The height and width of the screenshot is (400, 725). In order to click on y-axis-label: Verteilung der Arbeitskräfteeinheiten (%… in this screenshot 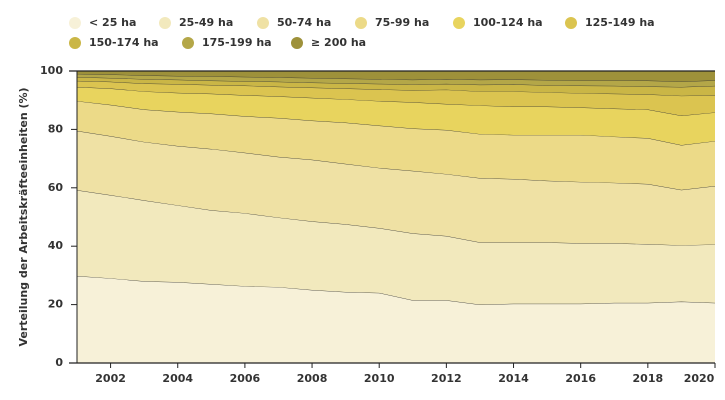, I will do `click(23, 216)`.